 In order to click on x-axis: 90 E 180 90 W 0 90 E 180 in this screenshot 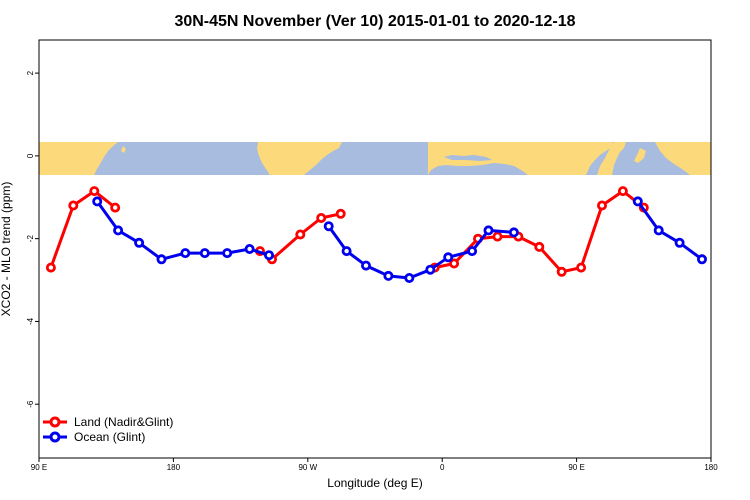, I will do `click(374, 465)`.